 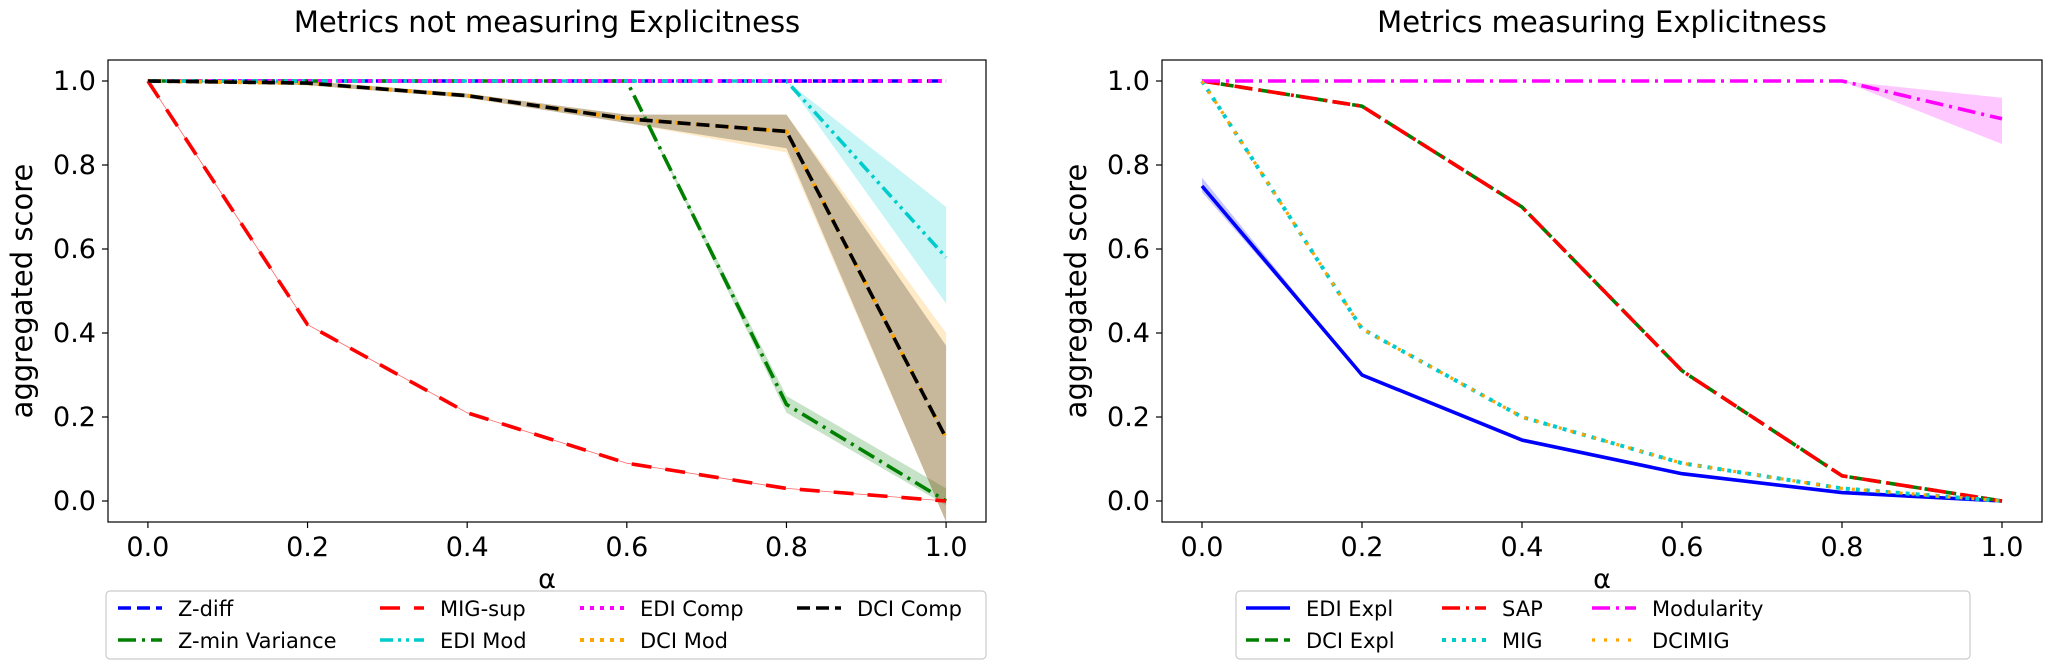 I want to click on band-modularity, so click(x=1602, y=112).